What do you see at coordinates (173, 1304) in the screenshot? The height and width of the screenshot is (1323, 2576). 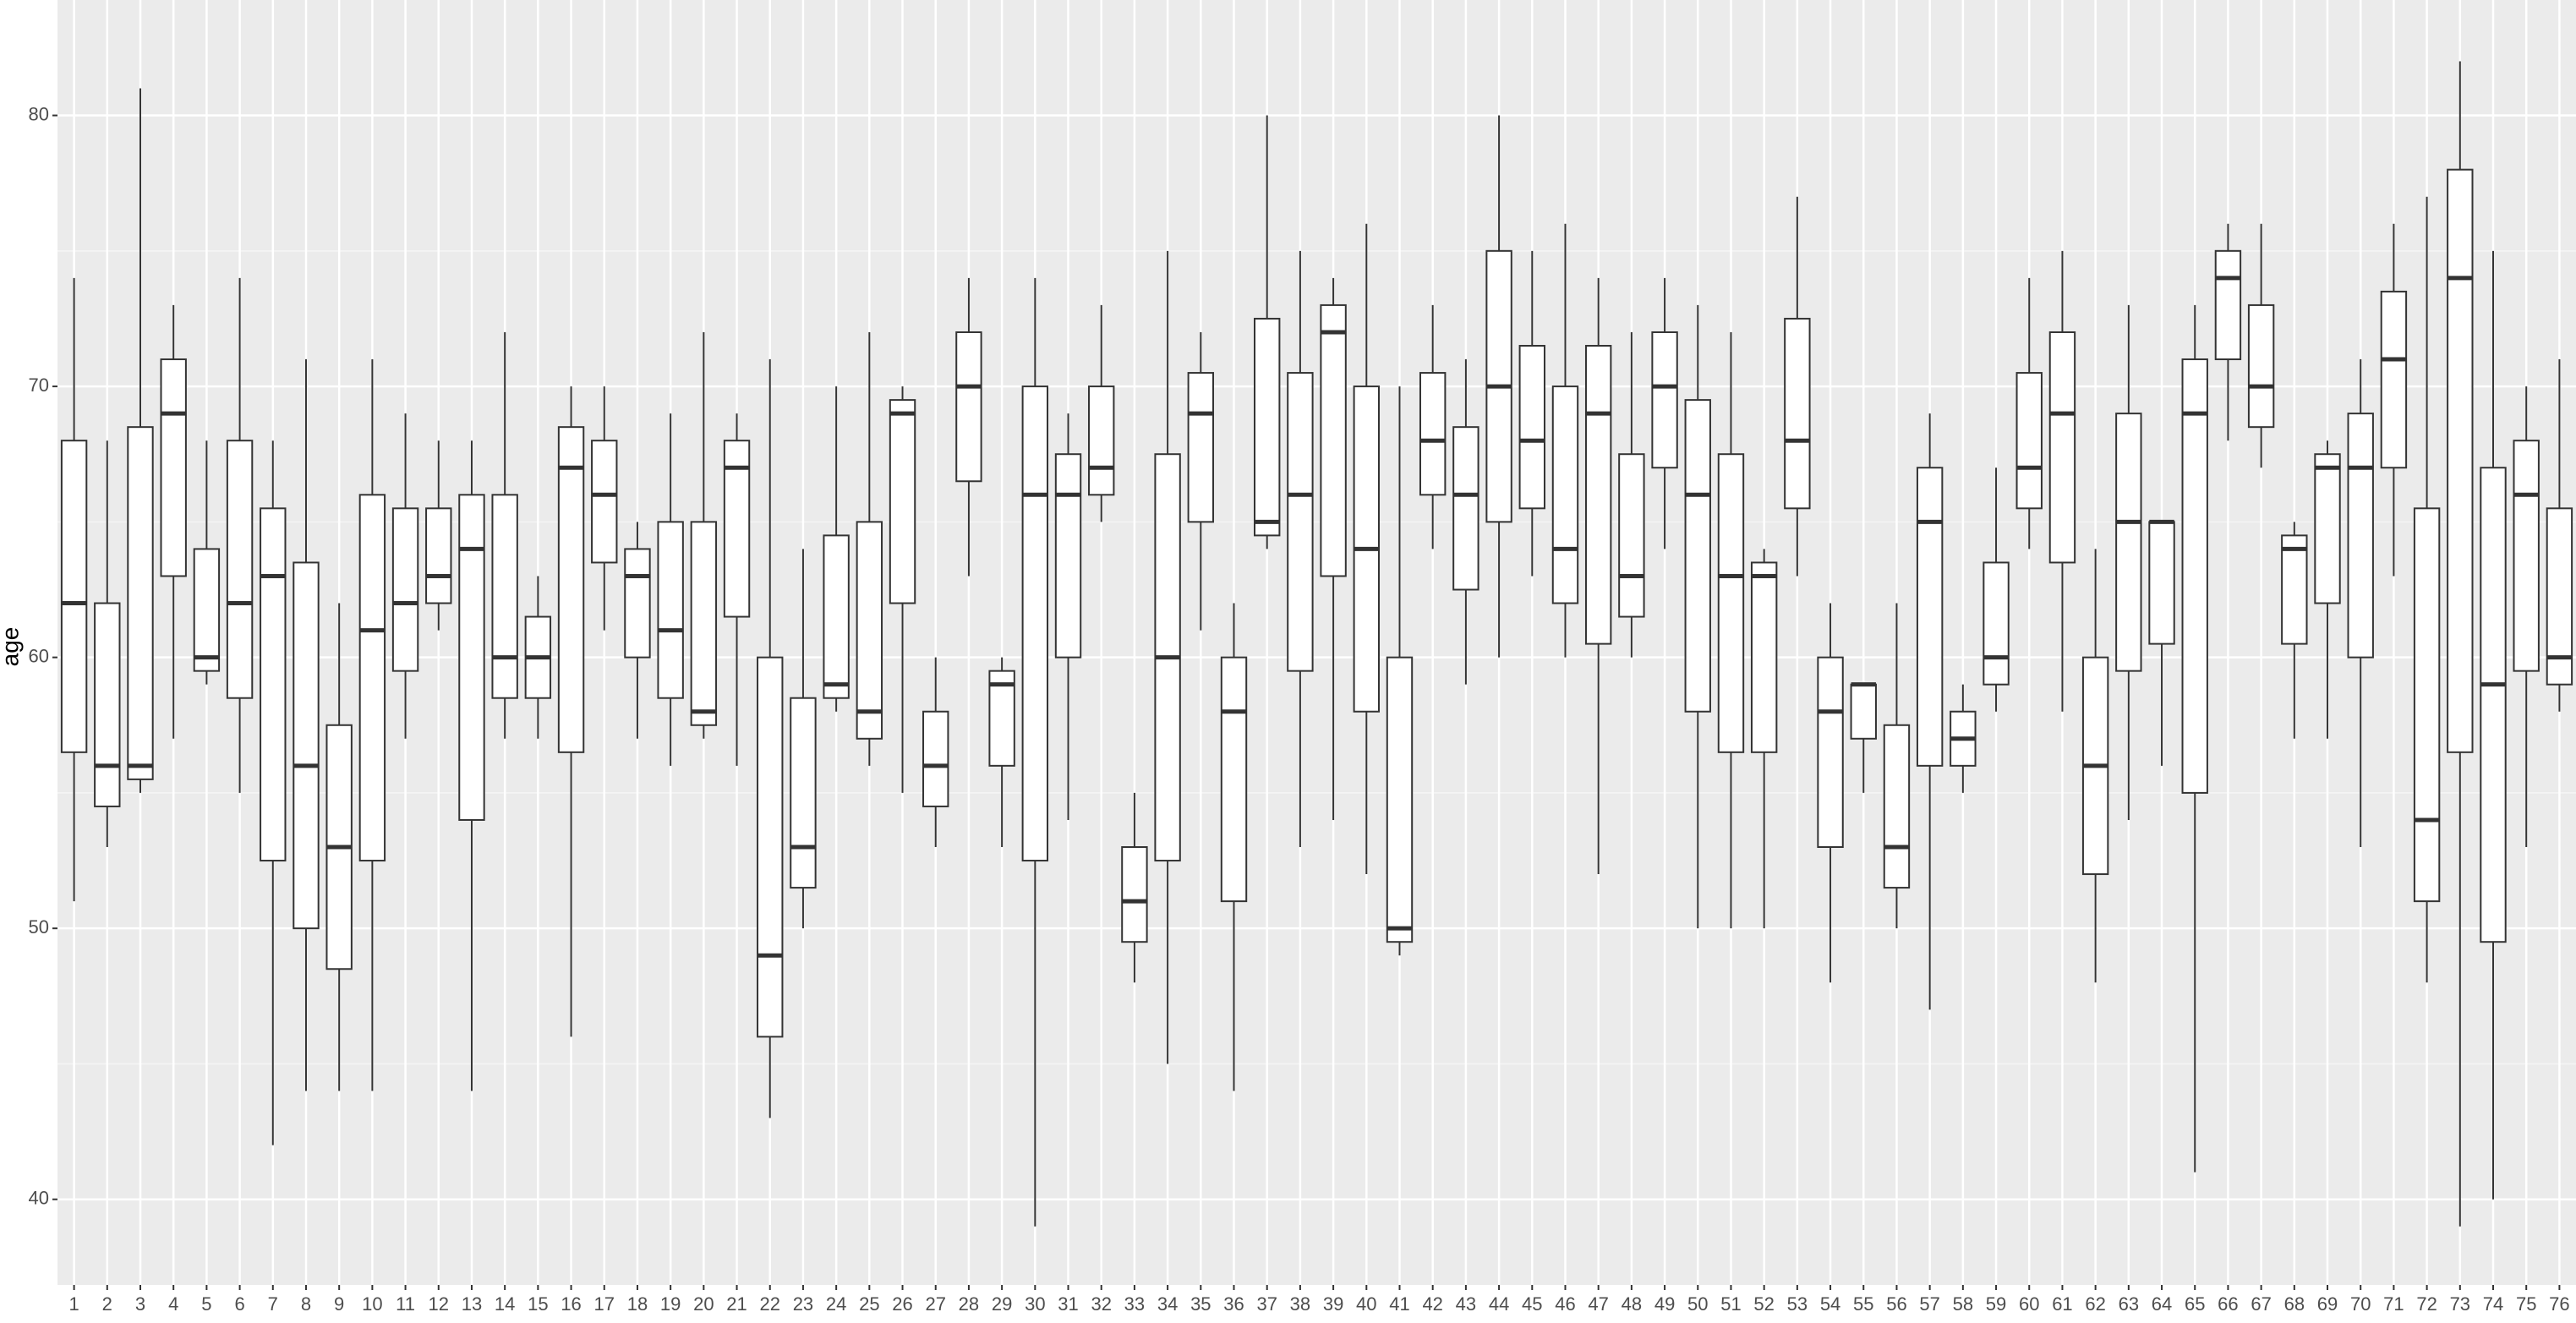 I see `x-tick-label: 4` at bounding box center [173, 1304].